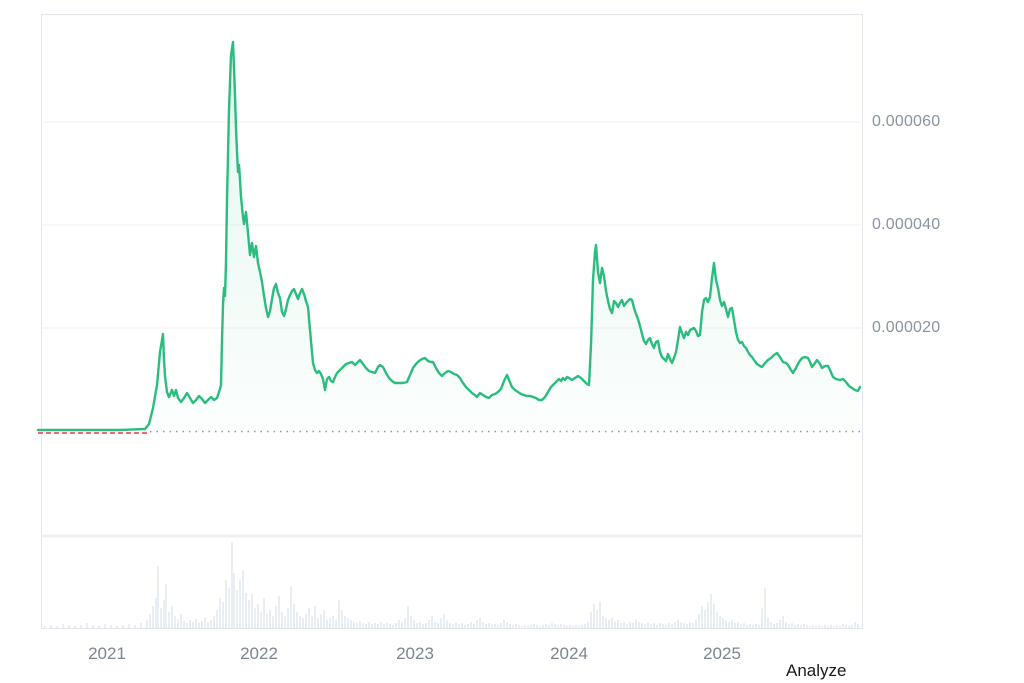  I want to click on x-axis-label: 2021, so click(107, 653).